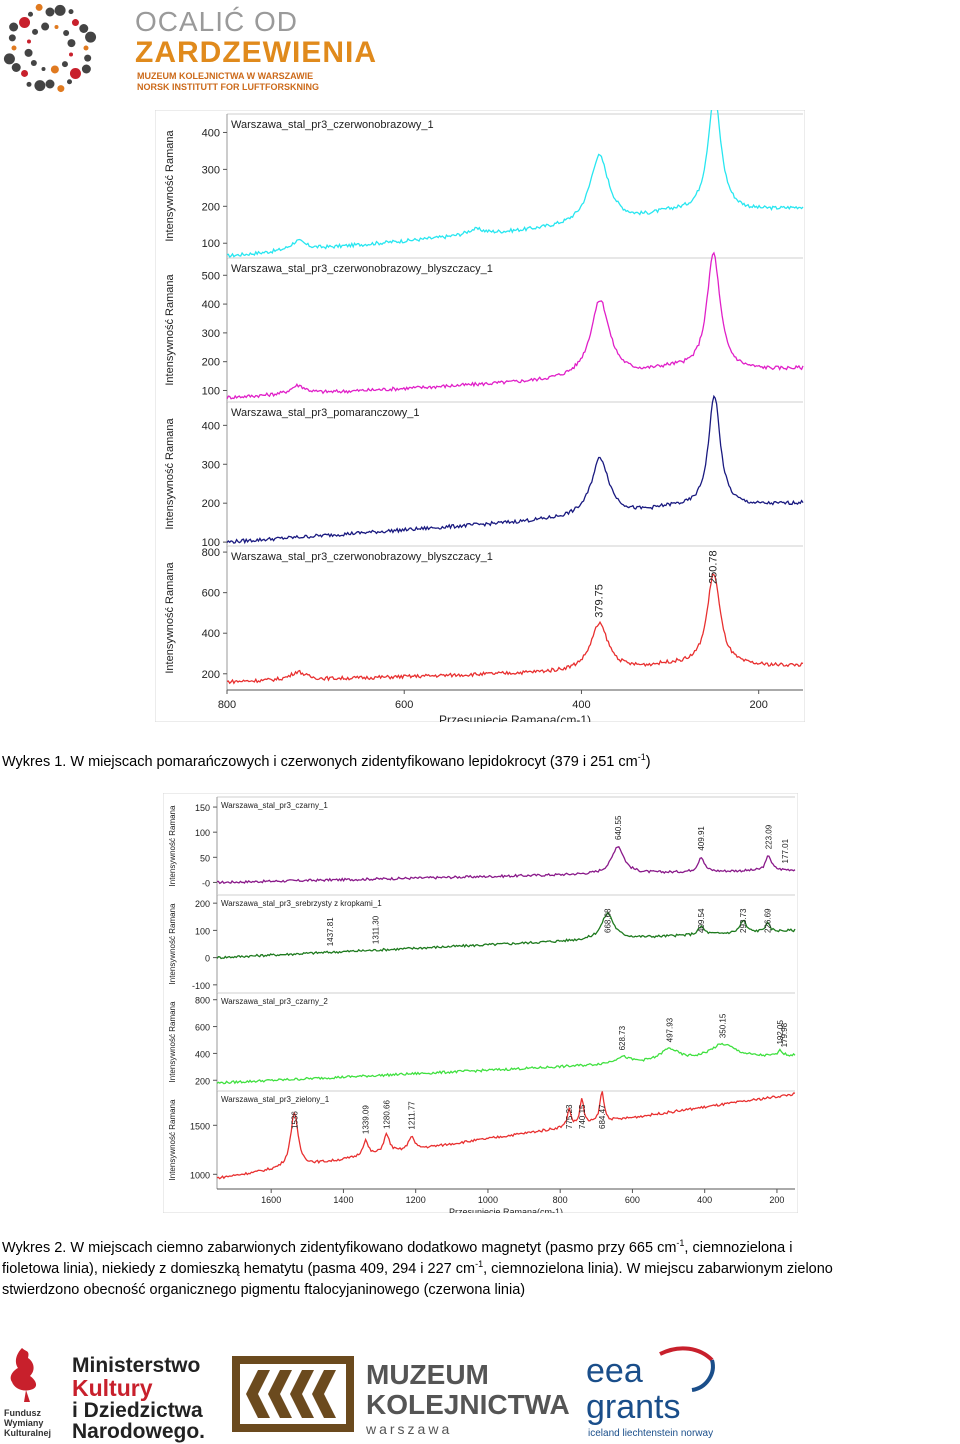  I want to click on fund-line3: Kulturalnej, so click(27, 1433).